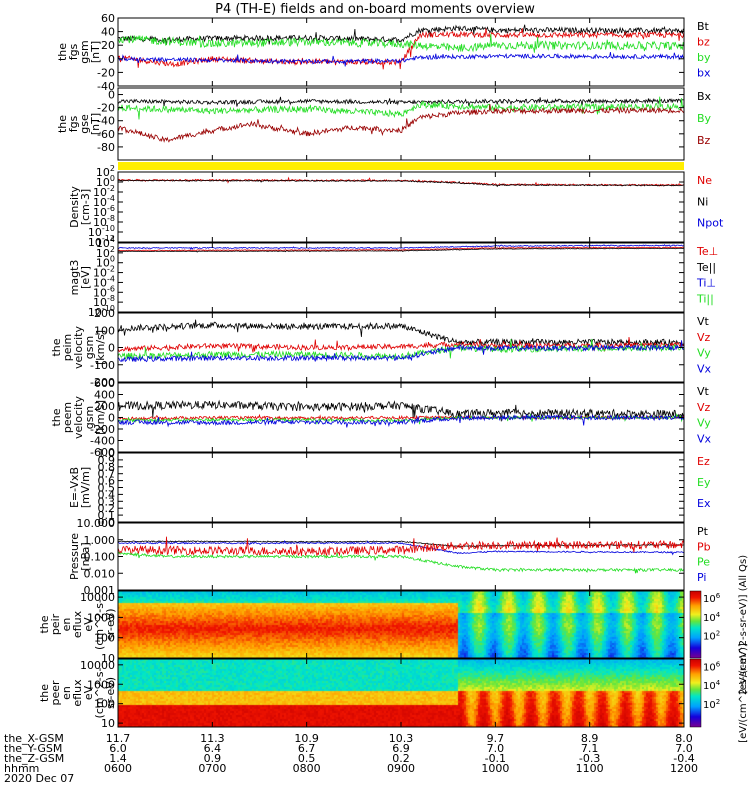  What do you see at coordinates (706, 267) in the screenshot?
I see `legend-Te||: Te||` at bounding box center [706, 267].